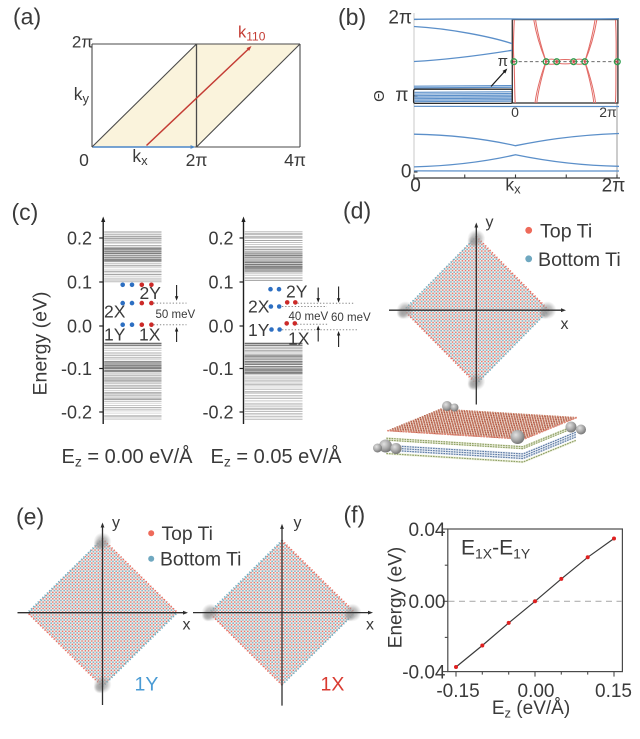 This screenshot has height=739, width=640. I want to click on svg-text: Θ, so click(379, 96).